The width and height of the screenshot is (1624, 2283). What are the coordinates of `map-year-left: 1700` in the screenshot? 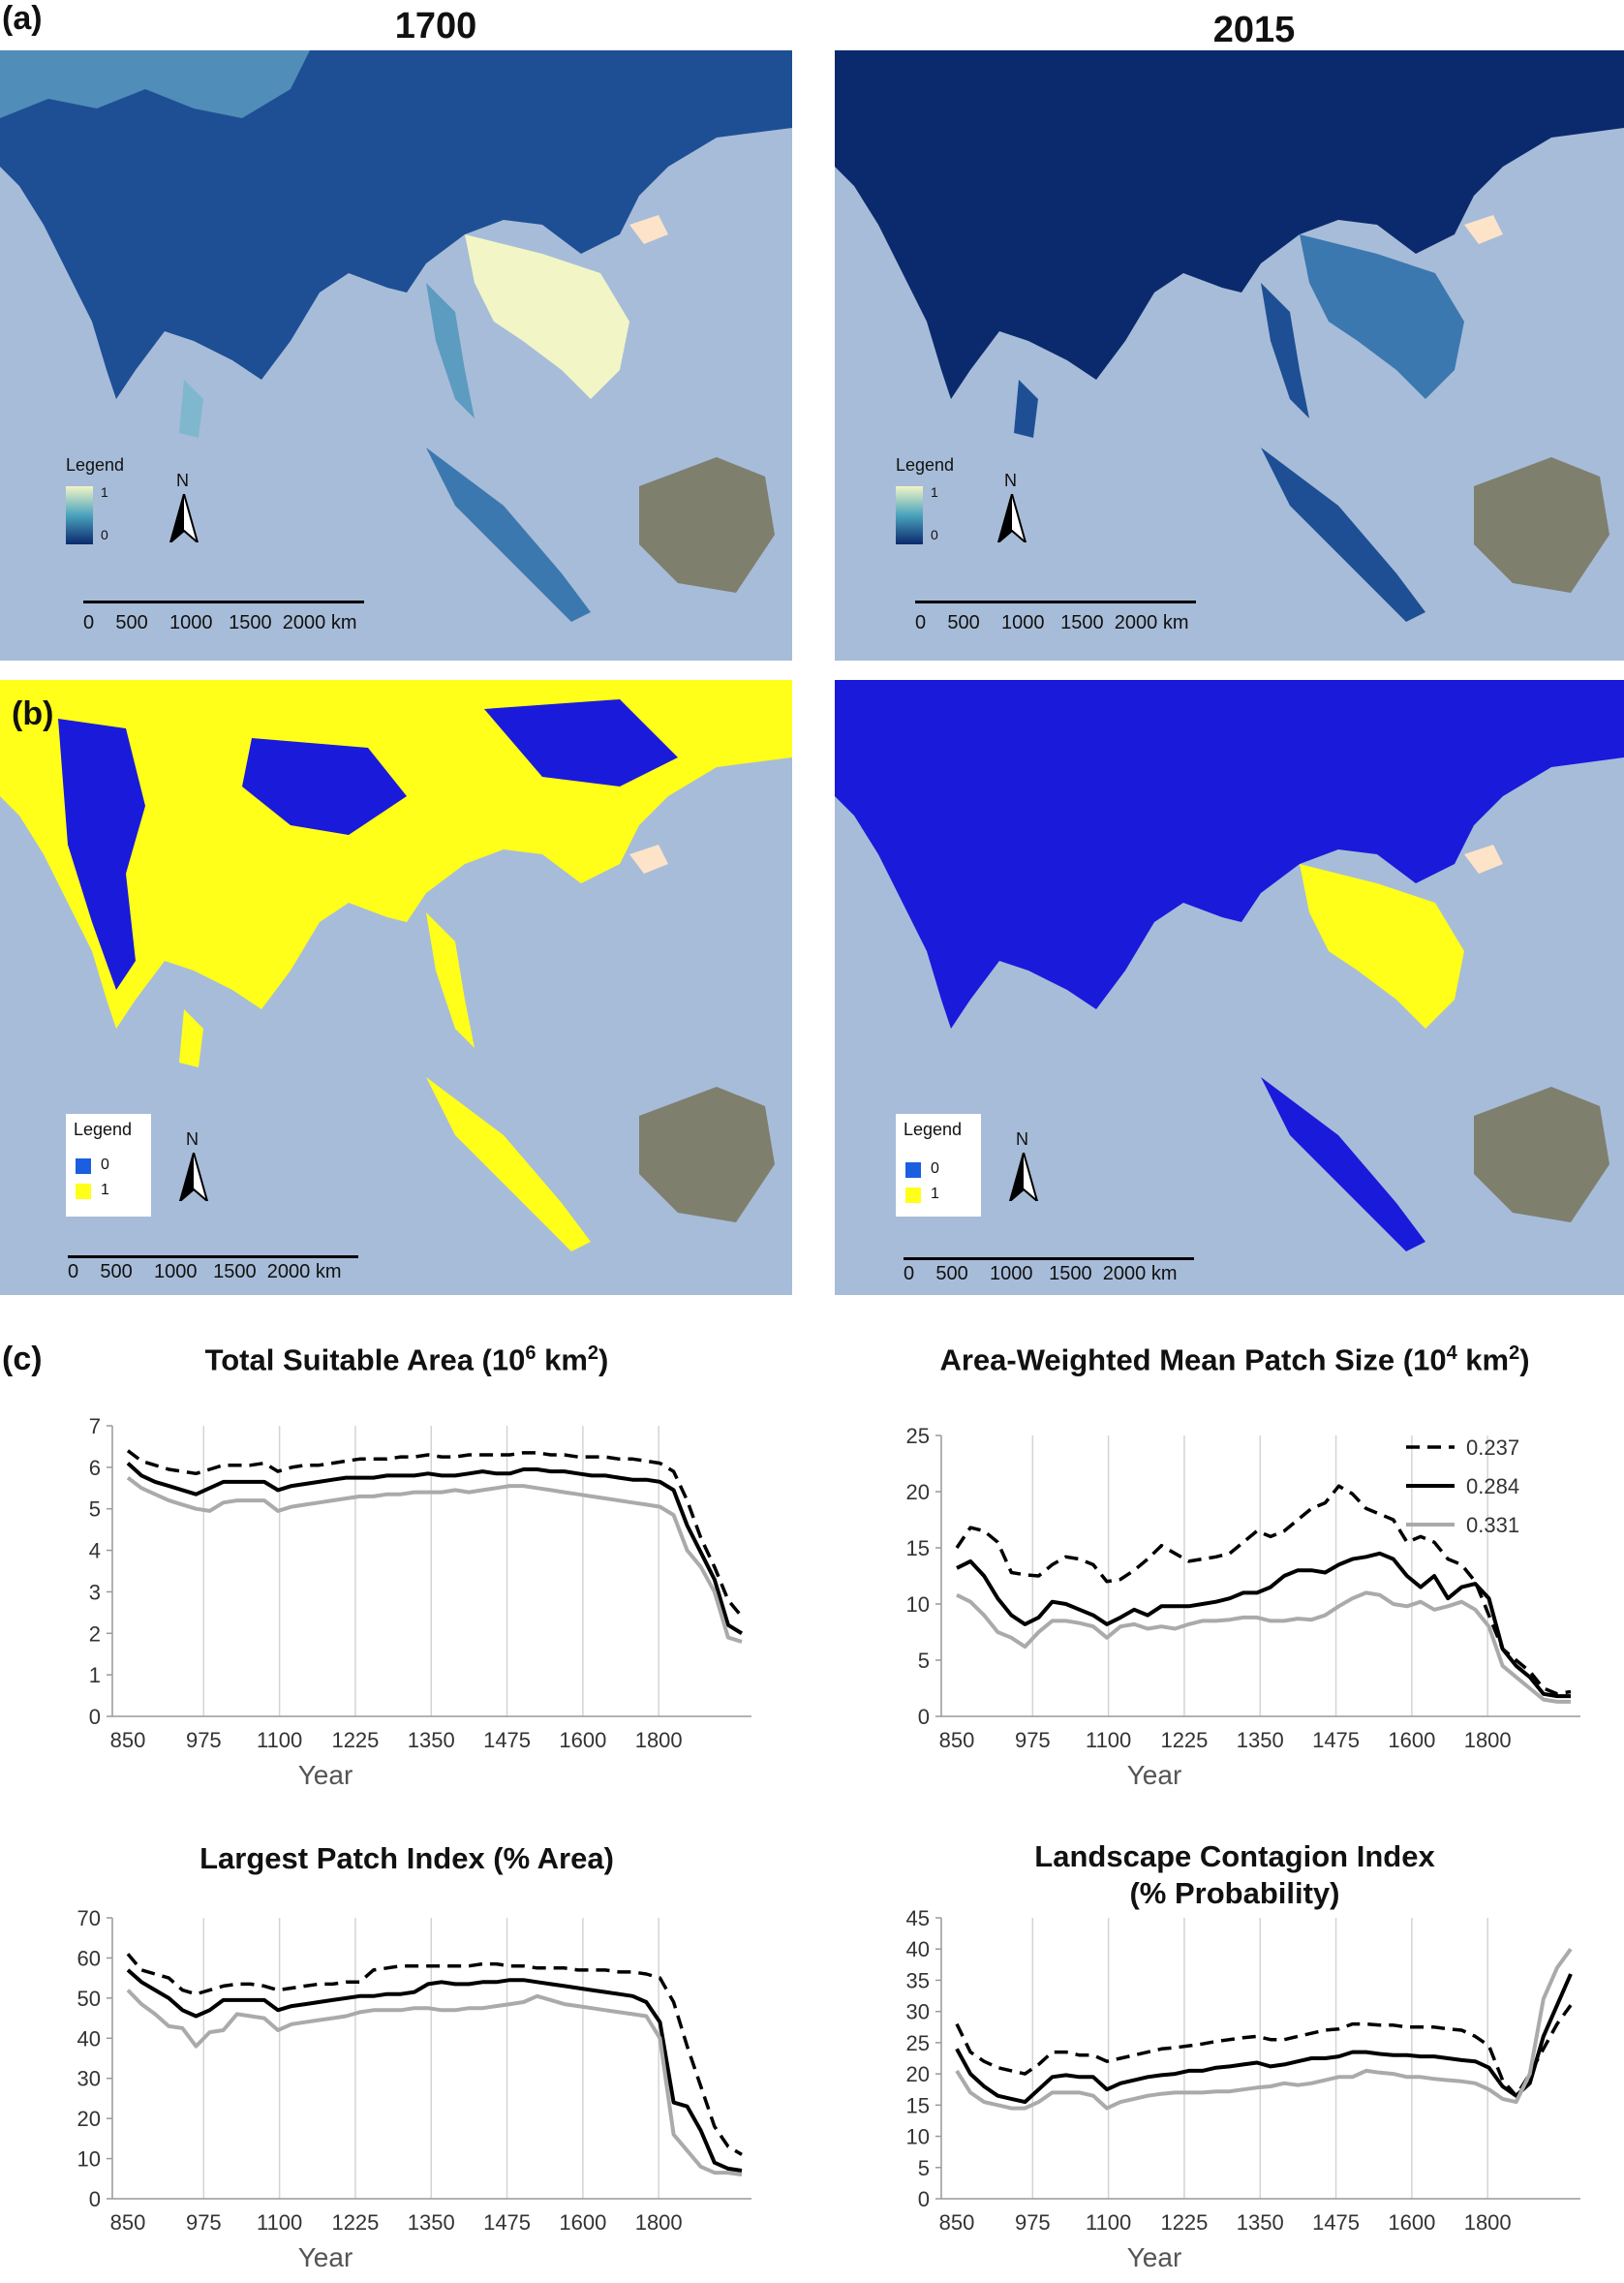 It's located at (435, 26).